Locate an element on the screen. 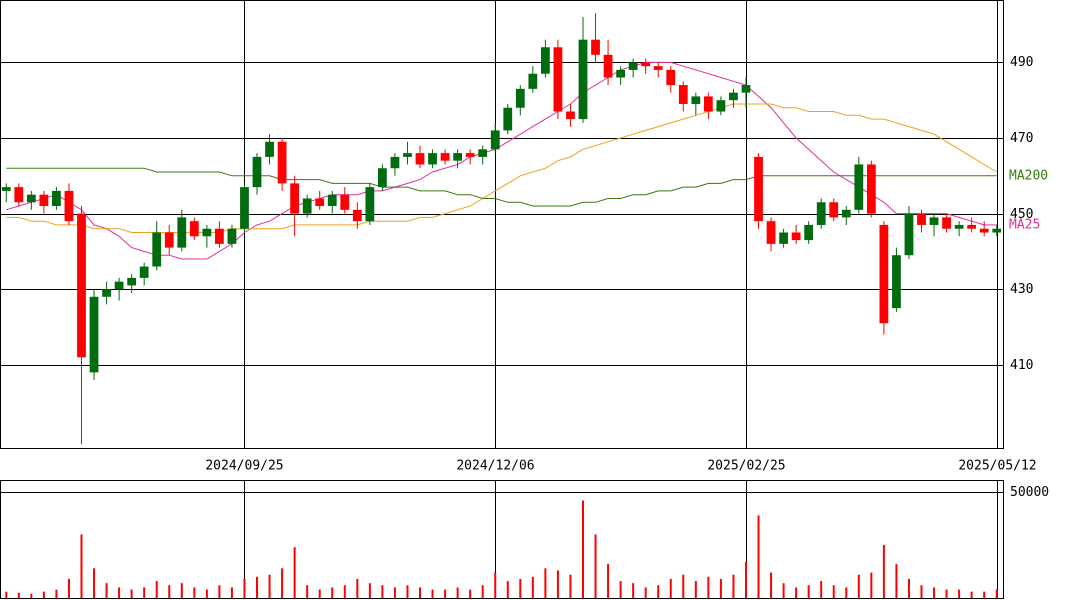  x-tick-label: 2024/12/06 is located at coordinates (495, 466).